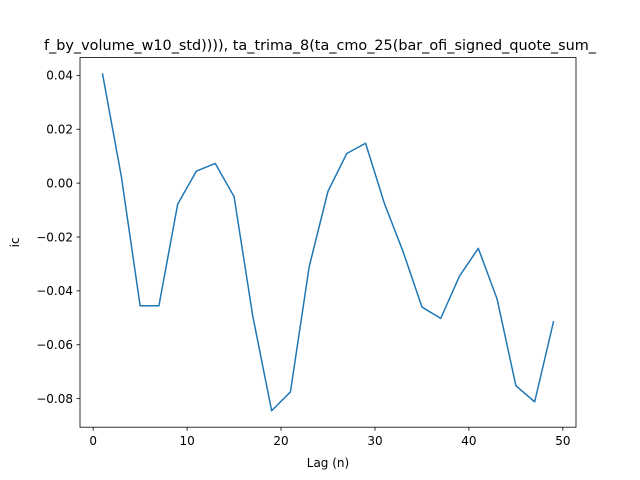 The width and height of the screenshot is (640, 480). I want to click on y-axis: −0.08 −0.06 −0.04 −0.02 0.00 0.02 0.04, so click(58, 237).